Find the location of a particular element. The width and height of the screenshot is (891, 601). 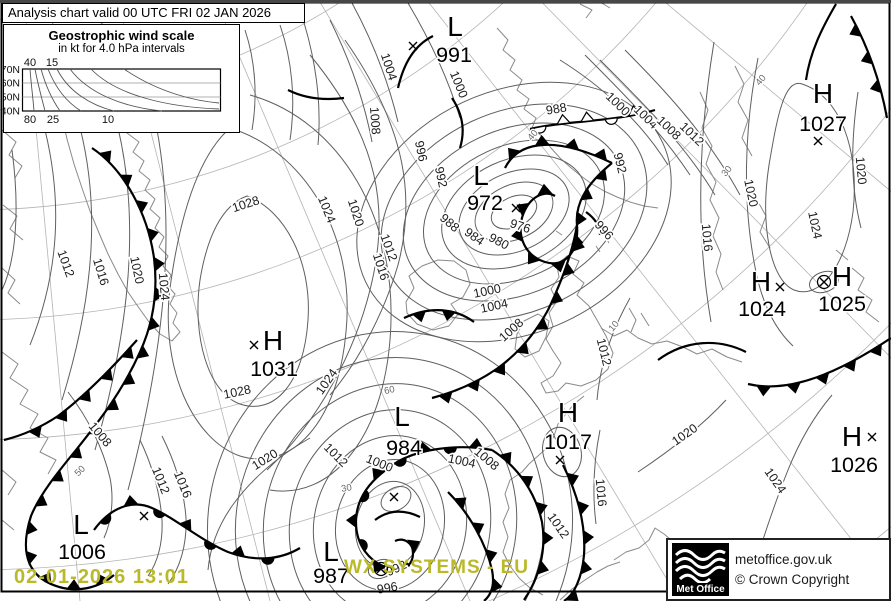

pressure-center-value: 1025 is located at coordinates (842, 304).